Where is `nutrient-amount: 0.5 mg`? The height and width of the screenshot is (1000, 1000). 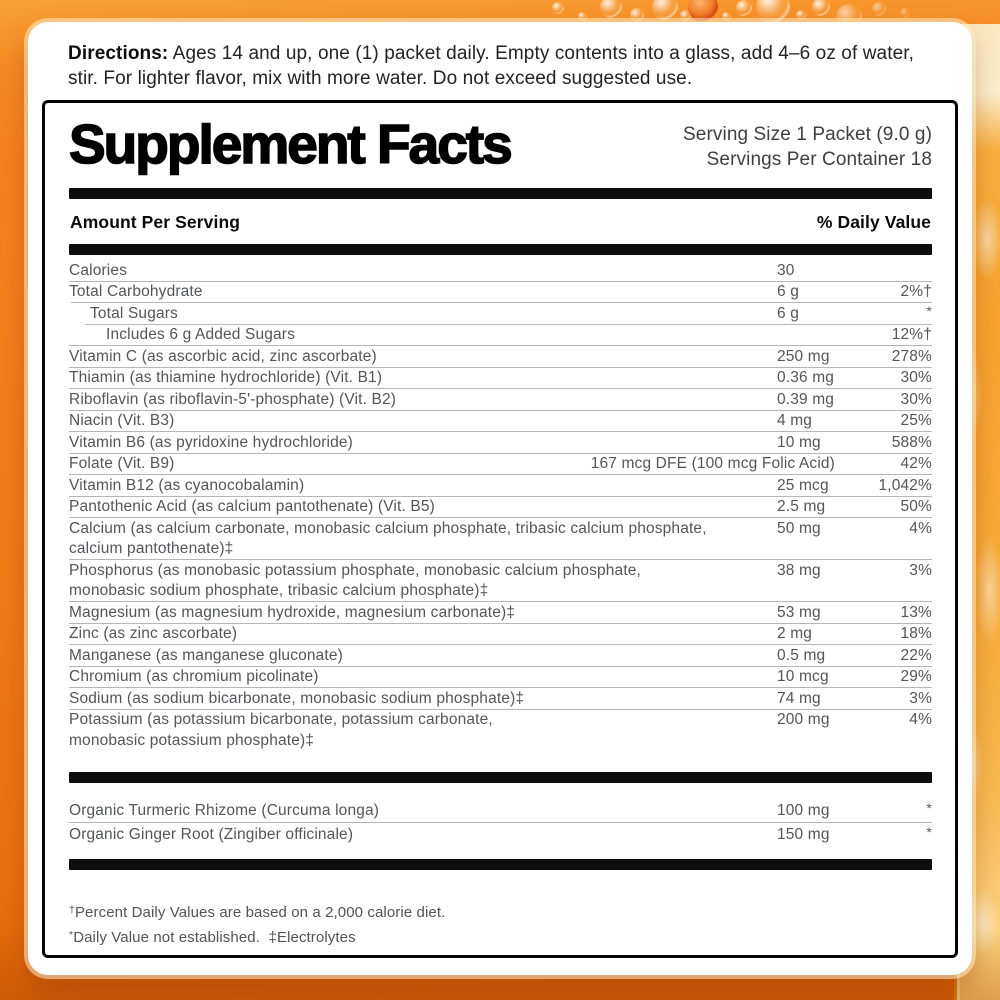 nutrient-amount: 0.5 mg is located at coordinates (801, 655).